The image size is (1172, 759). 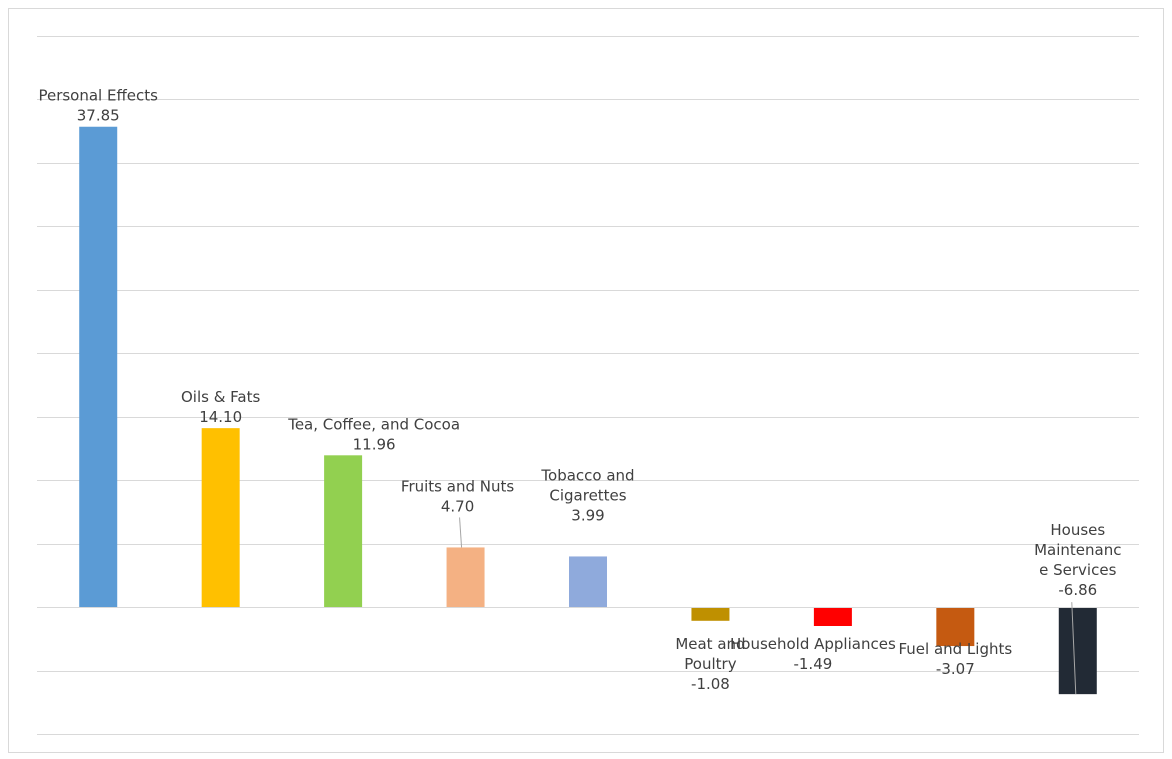 What do you see at coordinates (98, 96) in the screenshot?
I see `category-label: Personal Effects` at bounding box center [98, 96].